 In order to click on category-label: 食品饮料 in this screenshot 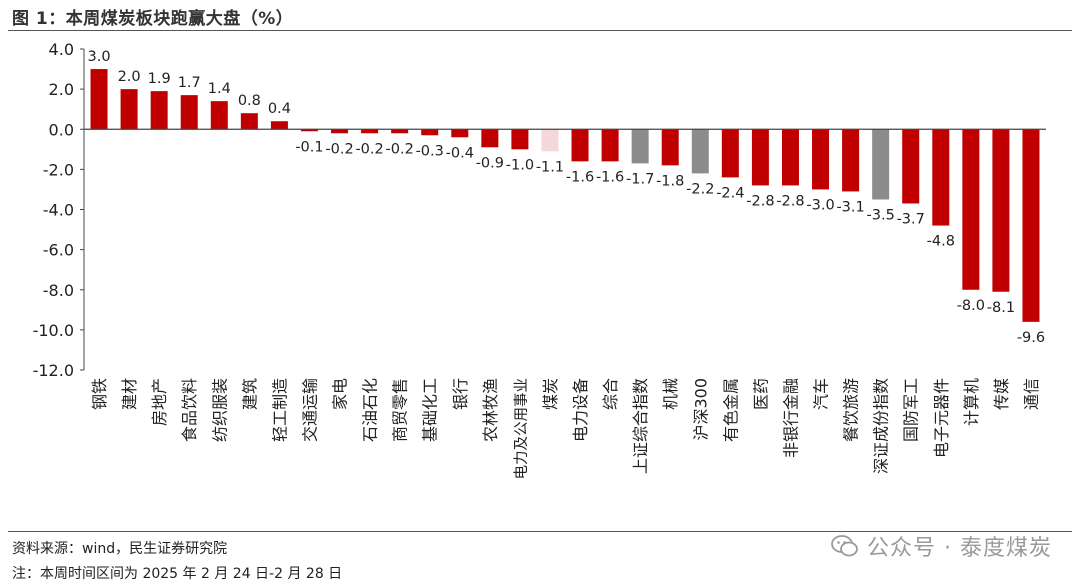, I will do `click(189, 410)`.